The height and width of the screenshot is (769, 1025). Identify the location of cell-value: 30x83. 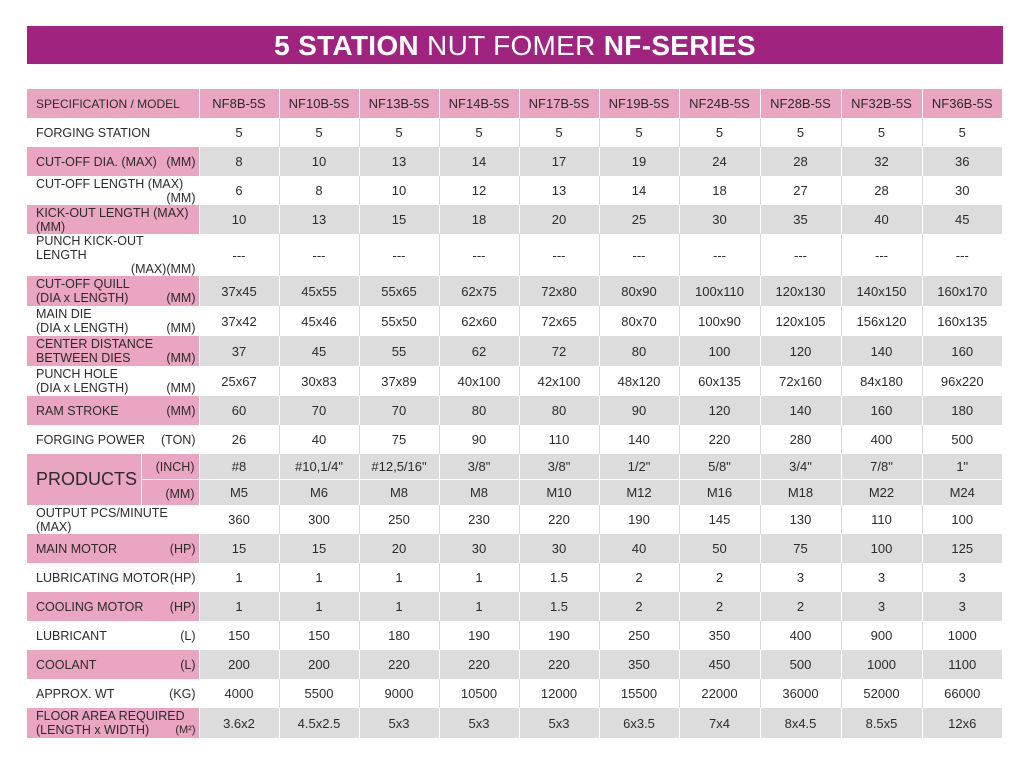
(318, 381).